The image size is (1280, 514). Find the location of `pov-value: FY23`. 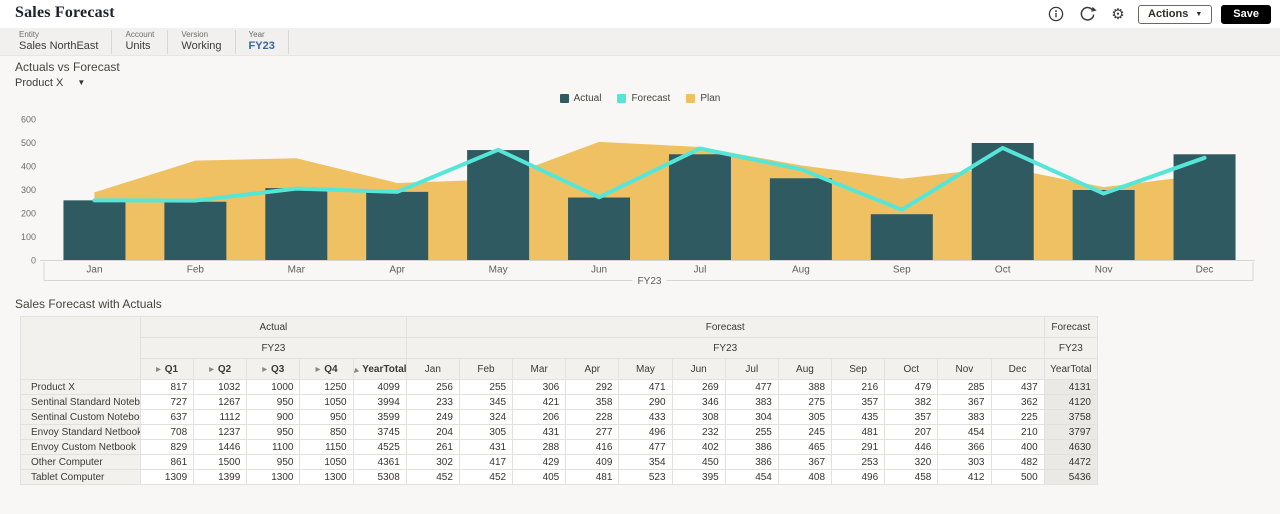

pov-value: FY23 is located at coordinates (261, 46).